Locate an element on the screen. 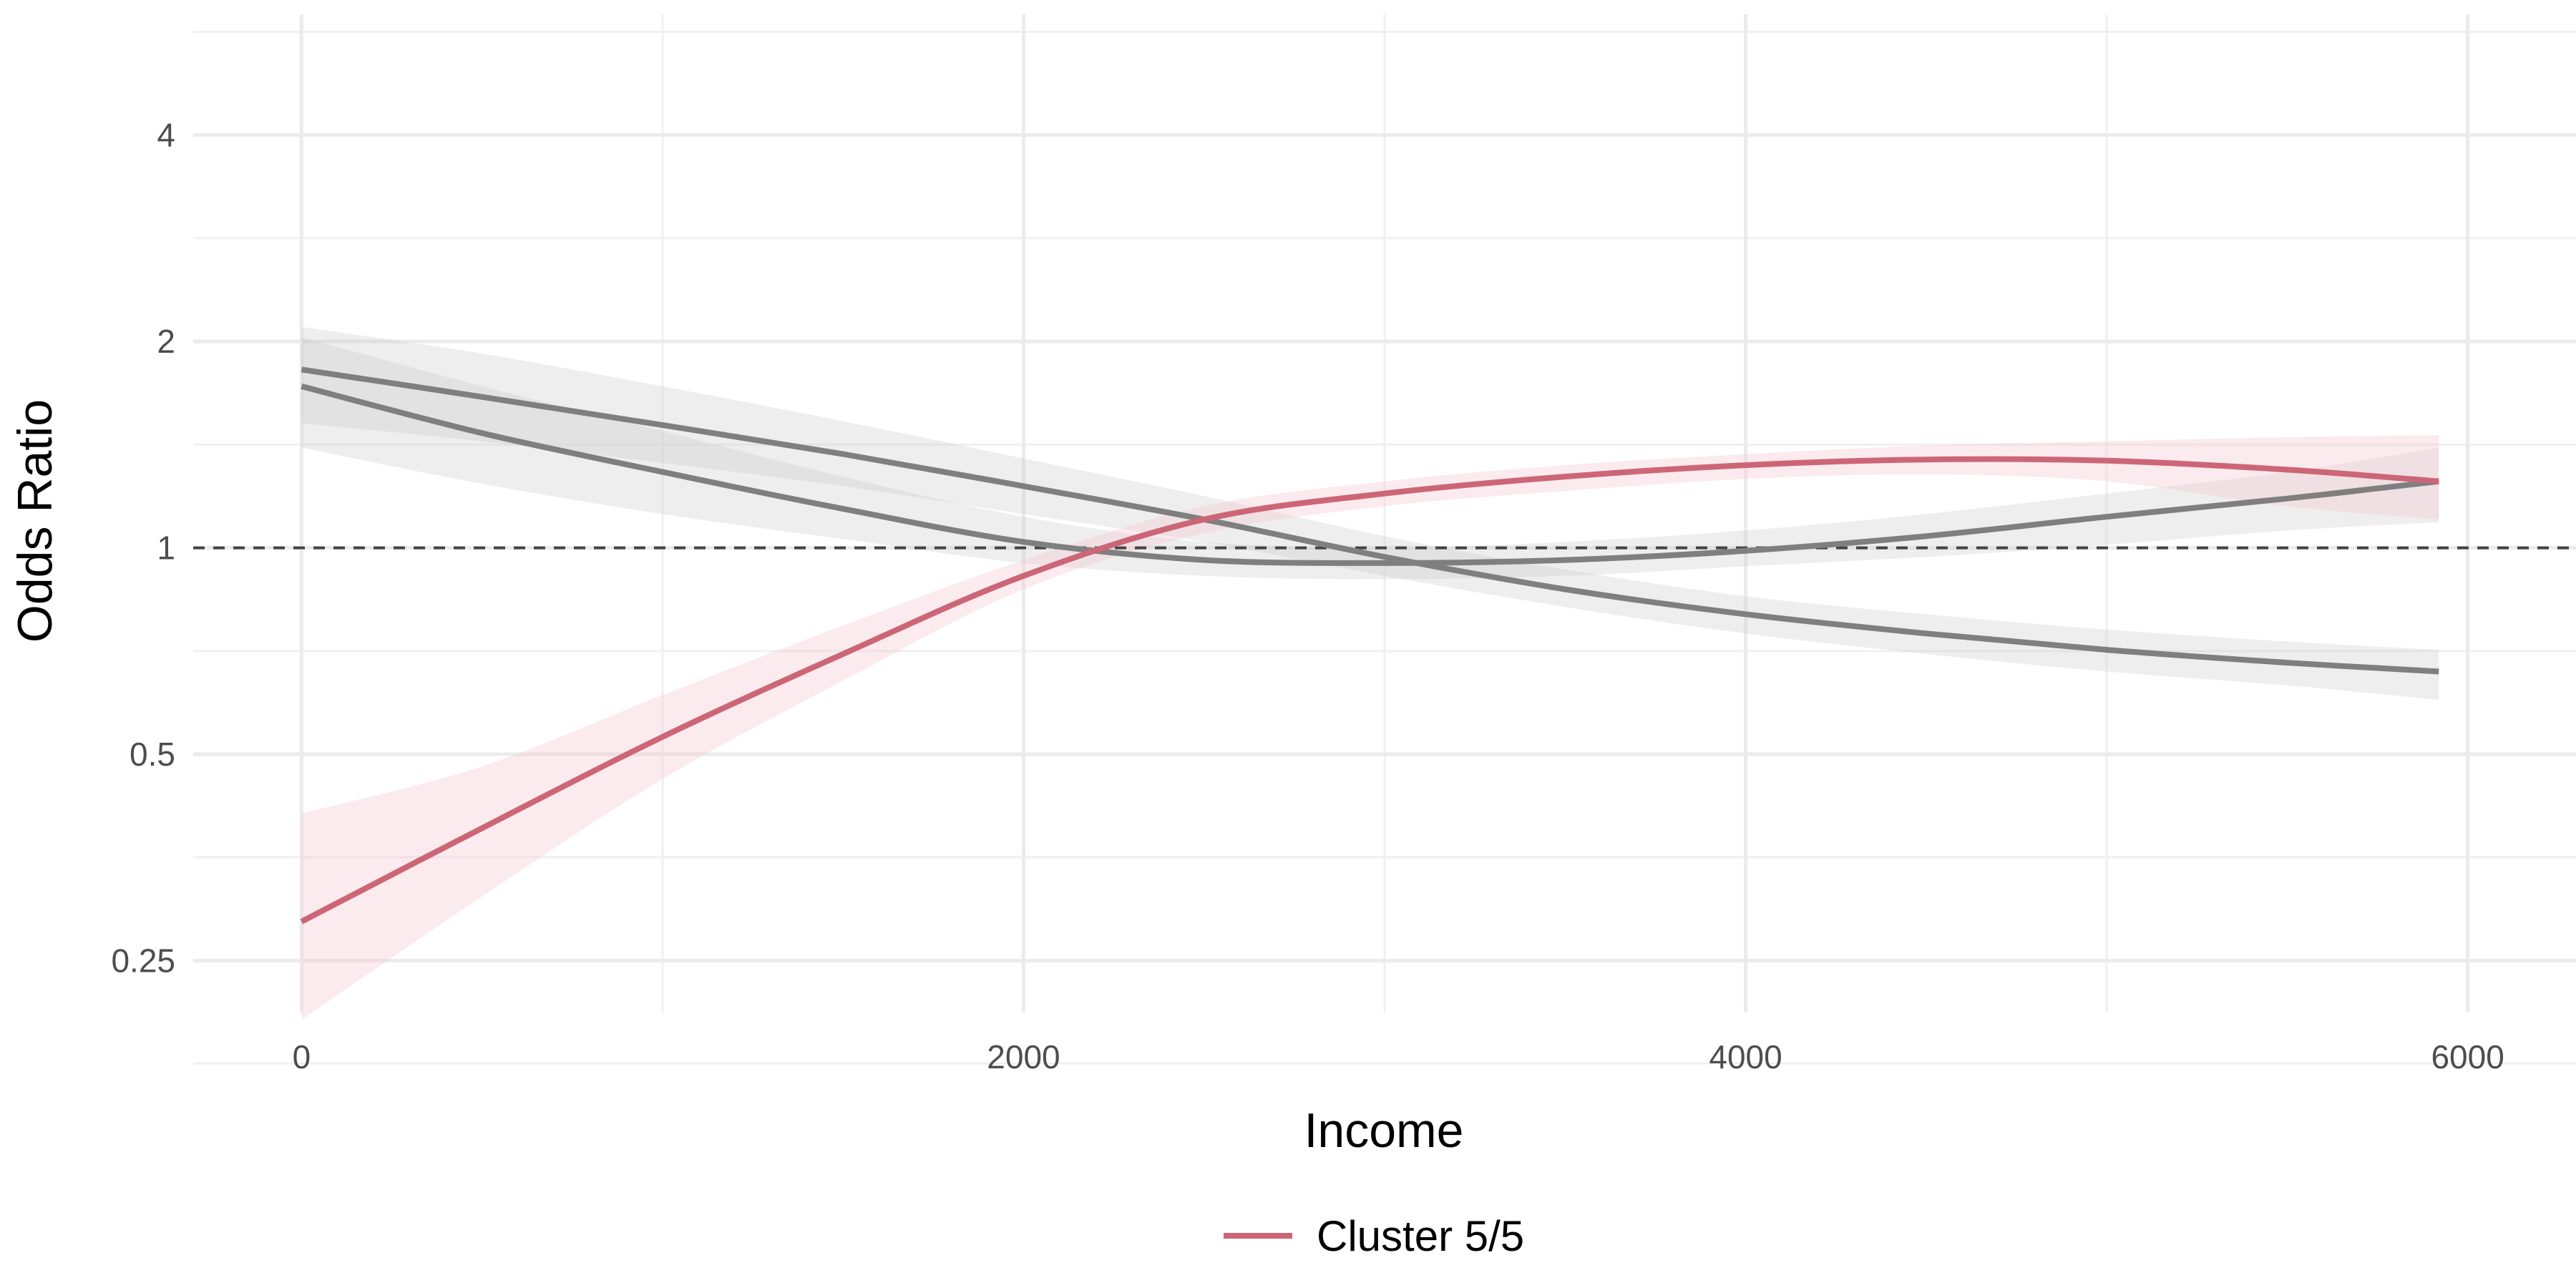 This screenshot has width=2576, height=1288. x-tick-label: 2000 is located at coordinates (1023, 1056).